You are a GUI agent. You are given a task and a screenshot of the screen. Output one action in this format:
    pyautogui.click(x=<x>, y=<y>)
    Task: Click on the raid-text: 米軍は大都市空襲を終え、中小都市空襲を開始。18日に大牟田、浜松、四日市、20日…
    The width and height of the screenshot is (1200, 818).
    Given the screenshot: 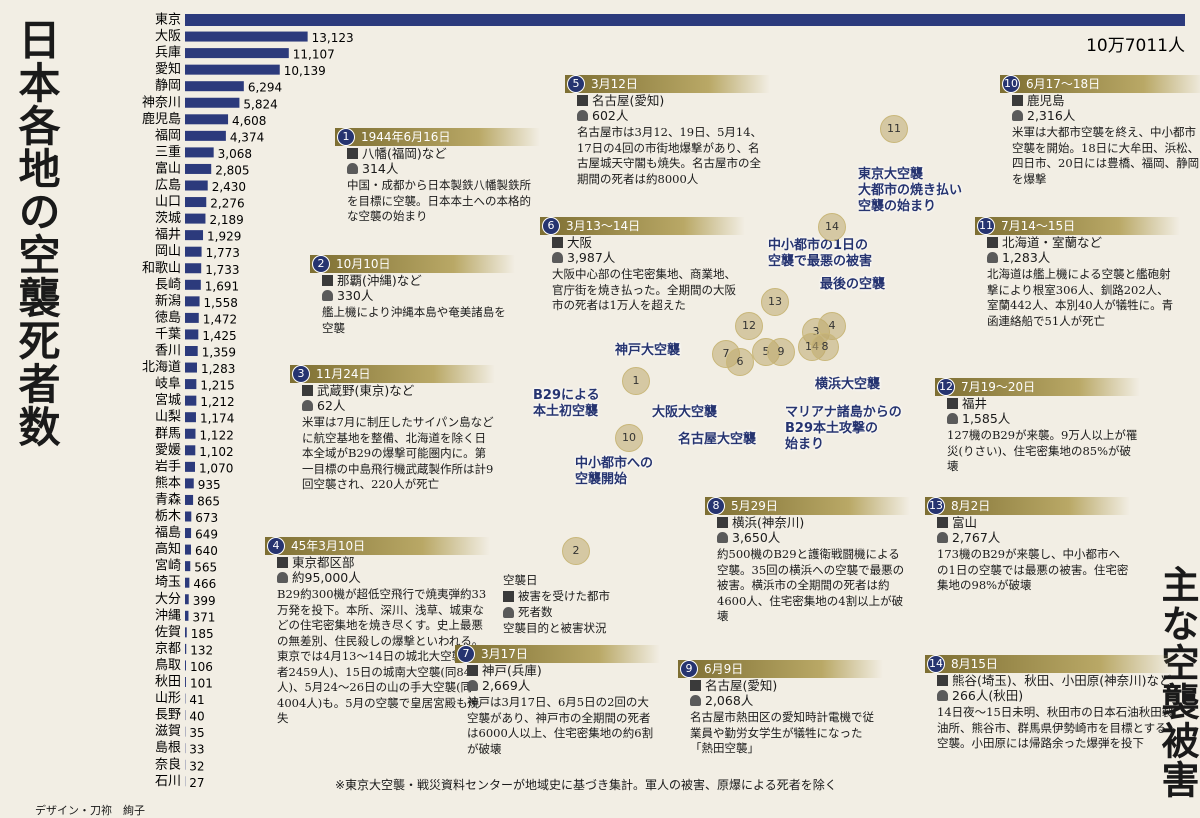 What is the action you would take?
    pyautogui.click(x=1106, y=155)
    